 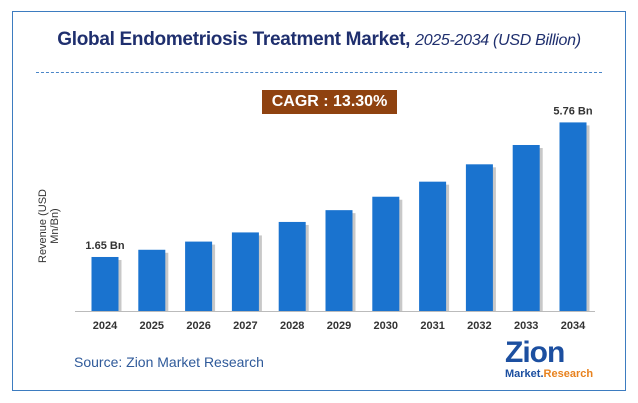 I want to click on bar-2028, so click(x=292, y=266).